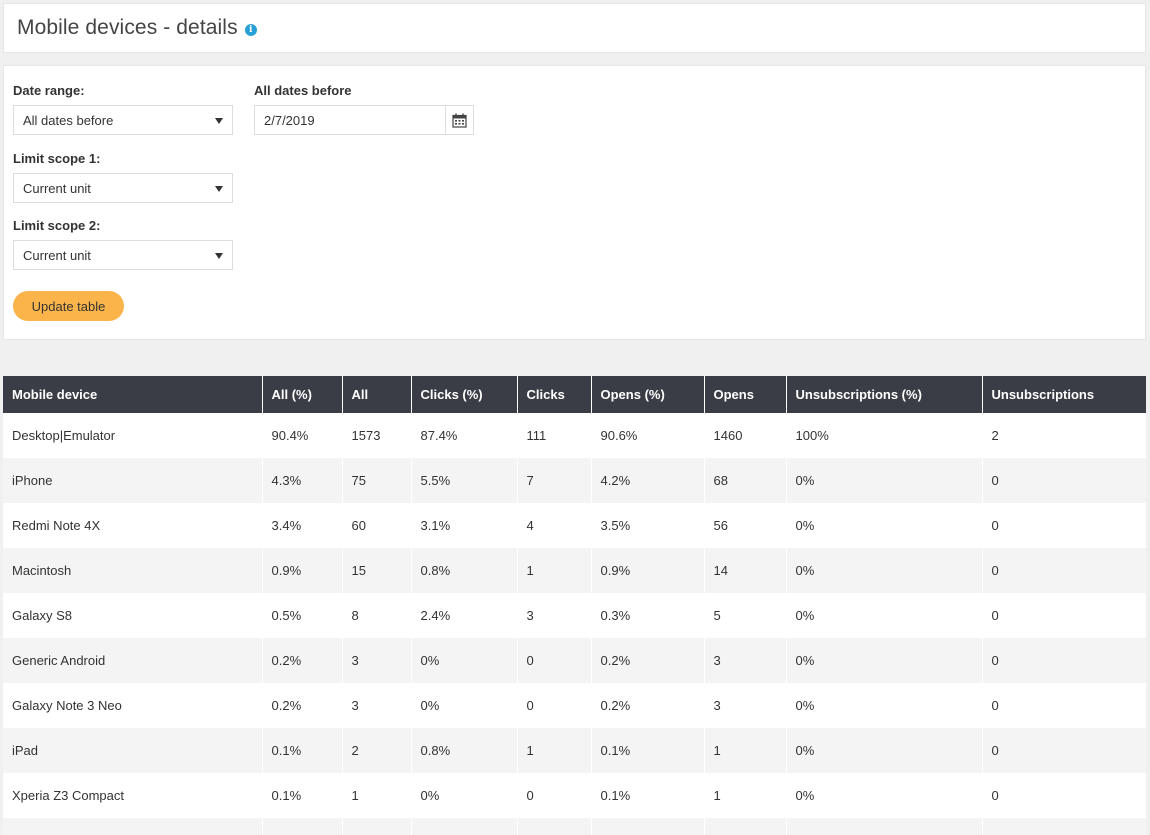 The height and width of the screenshot is (835, 1150). Describe the element at coordinates (574, 660) in the screenshot. I see `table-row: Generic Android 0.2% 3 0% 0 0.2% 3 0% 0` at that location.